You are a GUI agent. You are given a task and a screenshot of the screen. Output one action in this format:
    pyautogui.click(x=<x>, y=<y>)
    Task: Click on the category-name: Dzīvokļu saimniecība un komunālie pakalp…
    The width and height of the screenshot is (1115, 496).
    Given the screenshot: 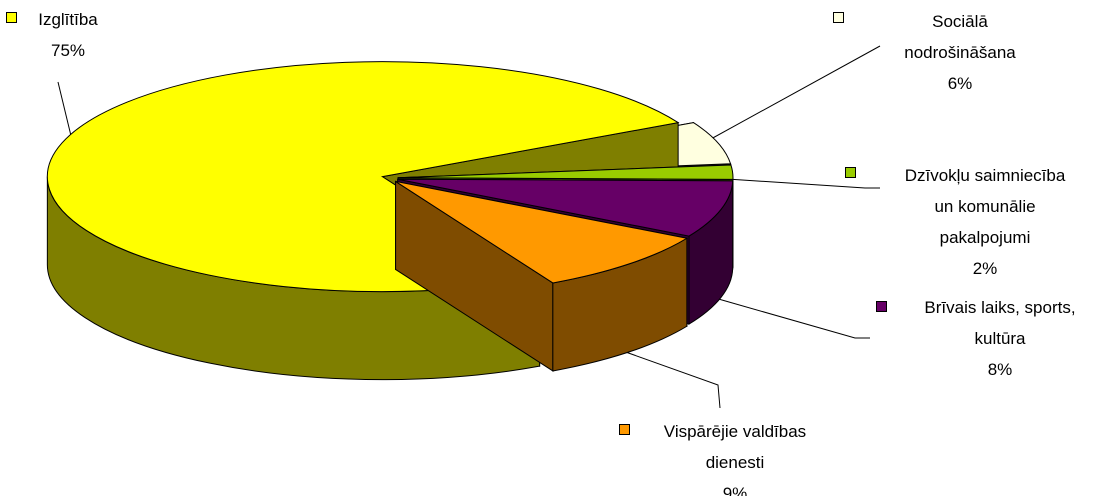 What is the action you would take?
    pyautogui.click(x=985, y=206)
    